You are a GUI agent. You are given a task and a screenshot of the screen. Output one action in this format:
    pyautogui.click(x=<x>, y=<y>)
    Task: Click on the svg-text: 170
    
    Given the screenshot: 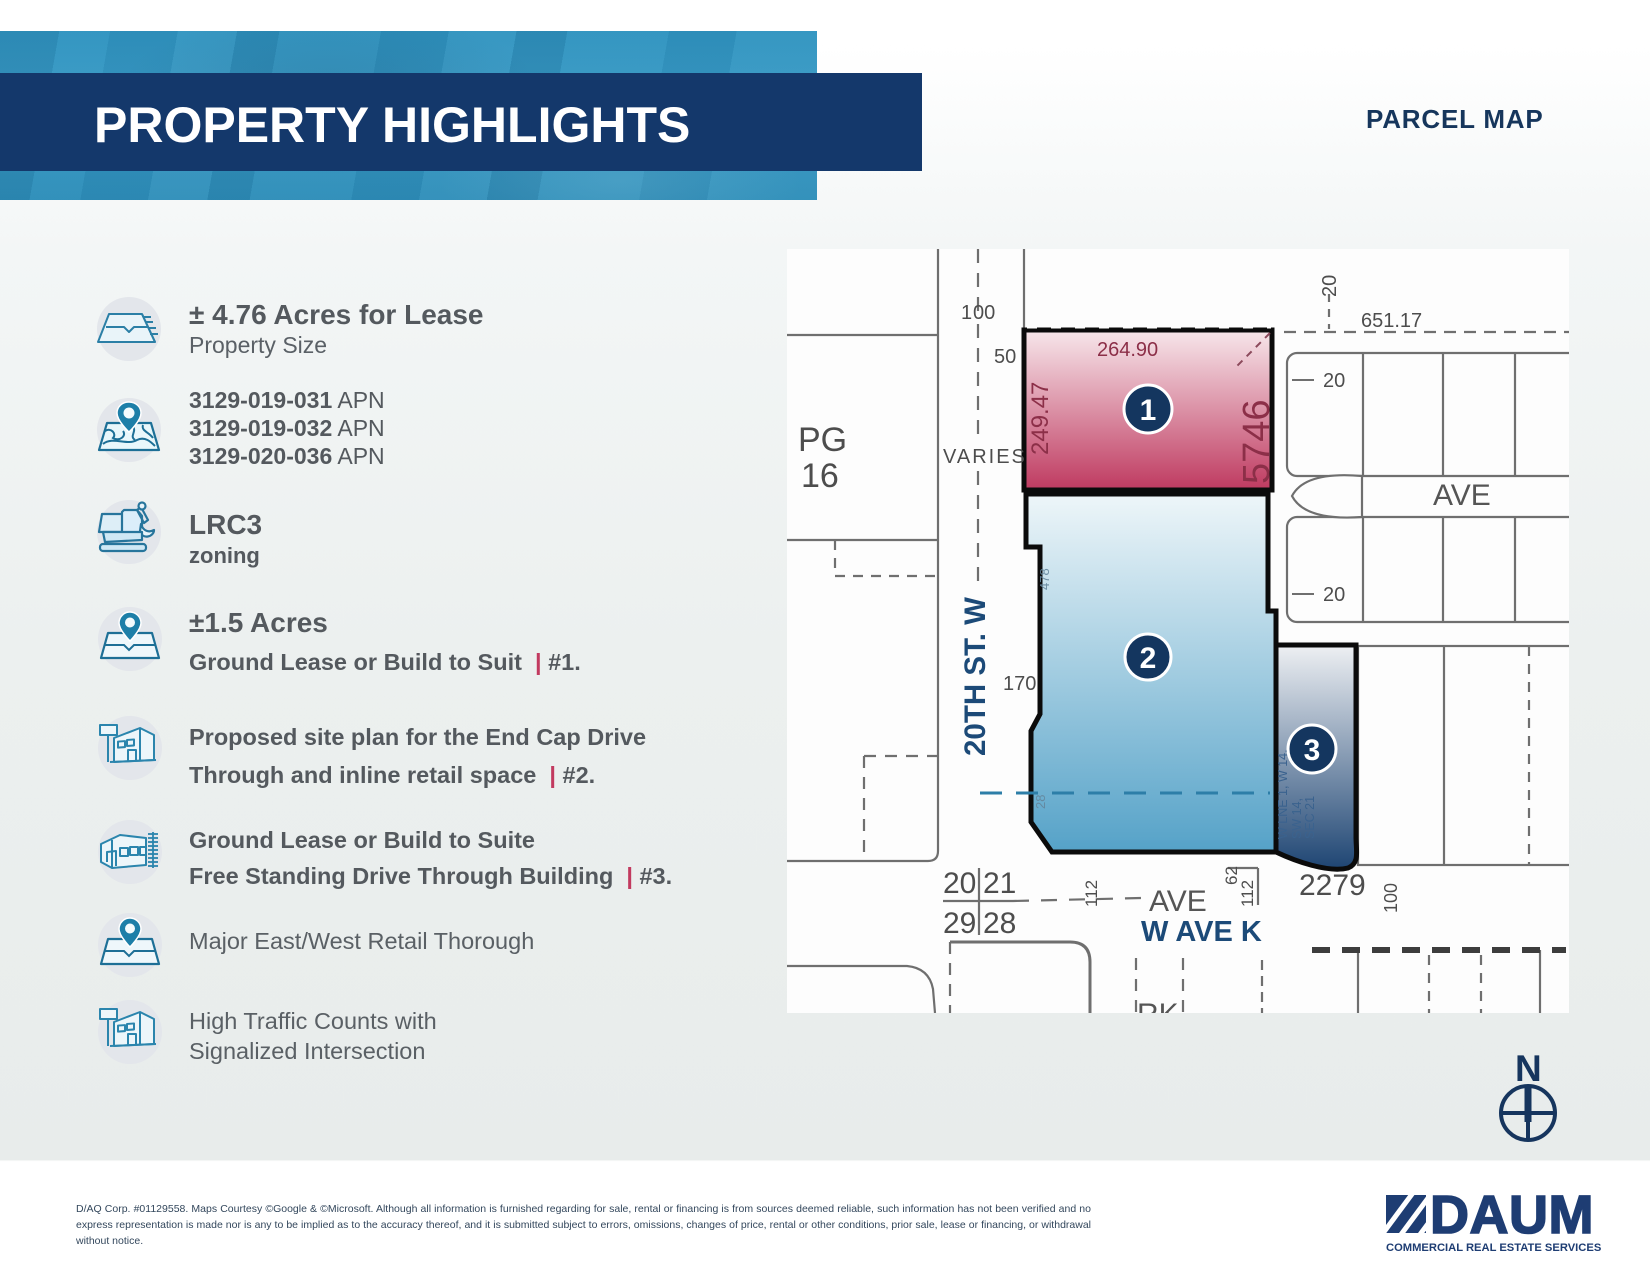 What is the action you would take?
    pyautogui.click(x=1019, y=684)
    